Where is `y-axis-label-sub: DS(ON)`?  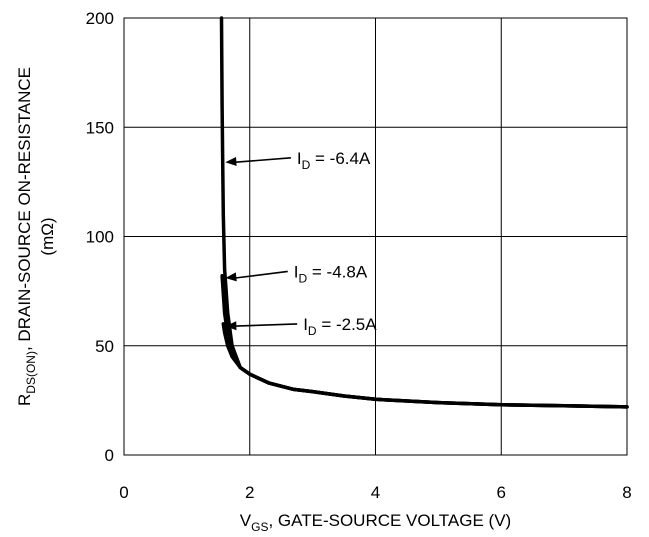
y-axis-label-sub: DS(ON) is located at coordinates (31, 372).